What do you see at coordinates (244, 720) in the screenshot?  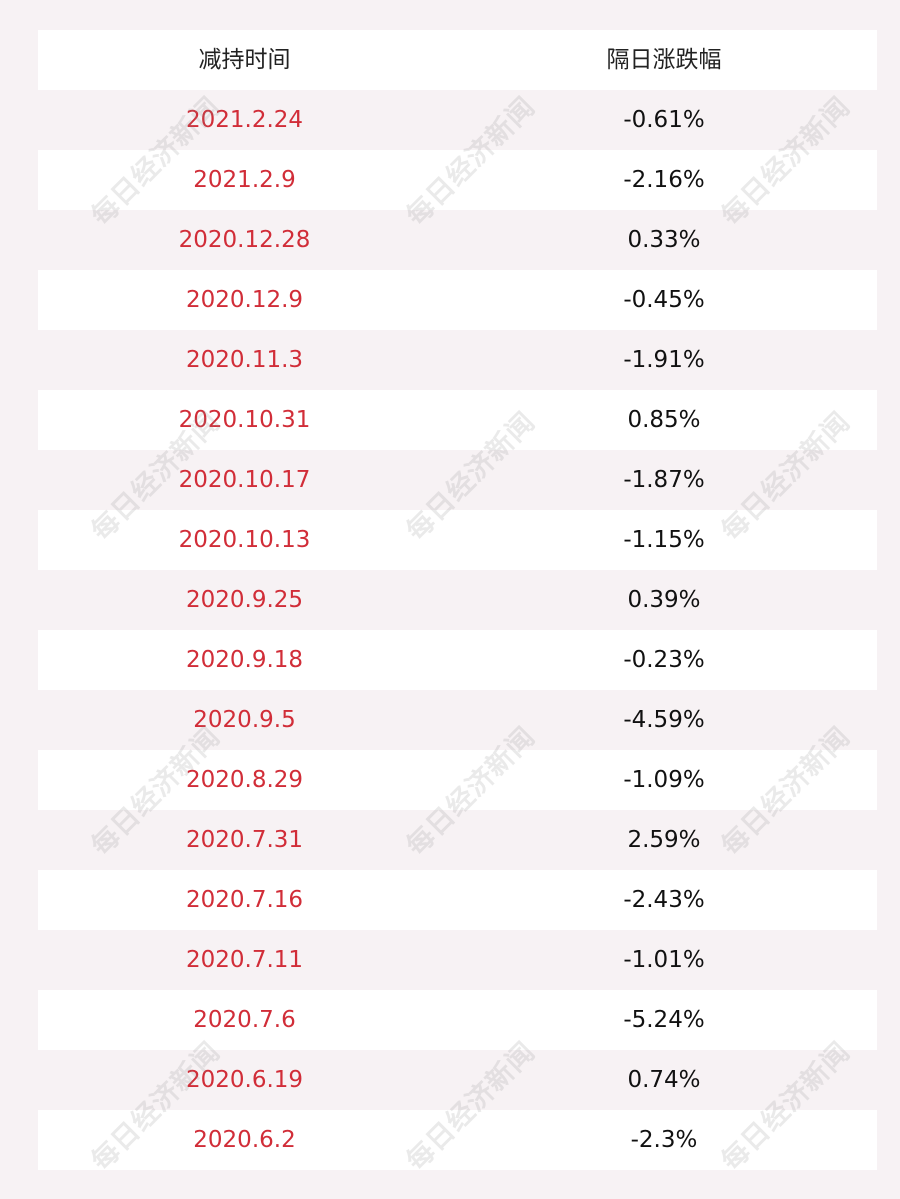 I see `reduction-date-cell: 2020.9.5` at bounding box center [244, 720].